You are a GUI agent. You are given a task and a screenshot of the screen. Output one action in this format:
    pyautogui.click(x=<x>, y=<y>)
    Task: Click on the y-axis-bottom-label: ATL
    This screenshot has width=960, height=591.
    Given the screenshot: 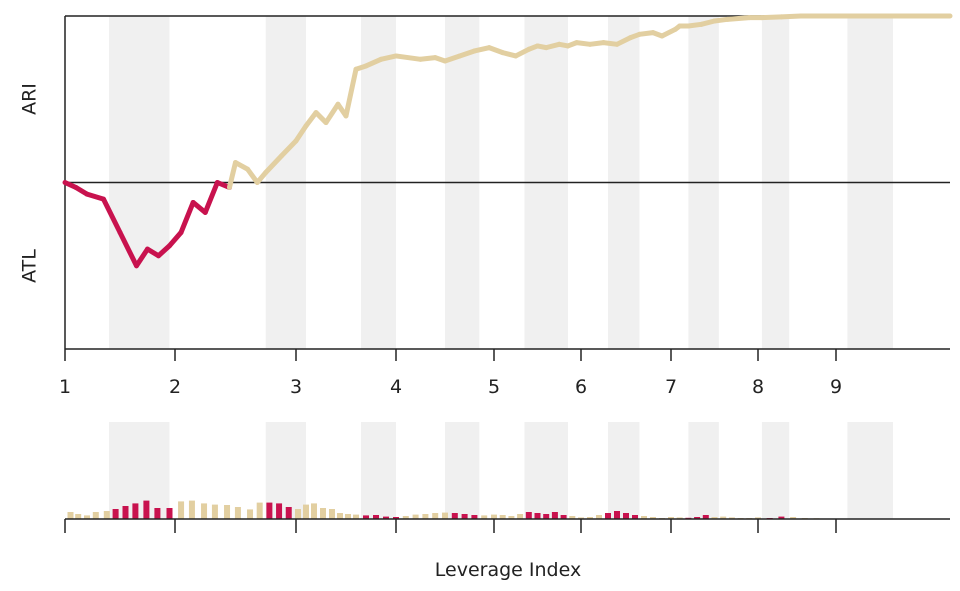 What is the action you would take?
    pyautogui.click(x=30, y=266)
    